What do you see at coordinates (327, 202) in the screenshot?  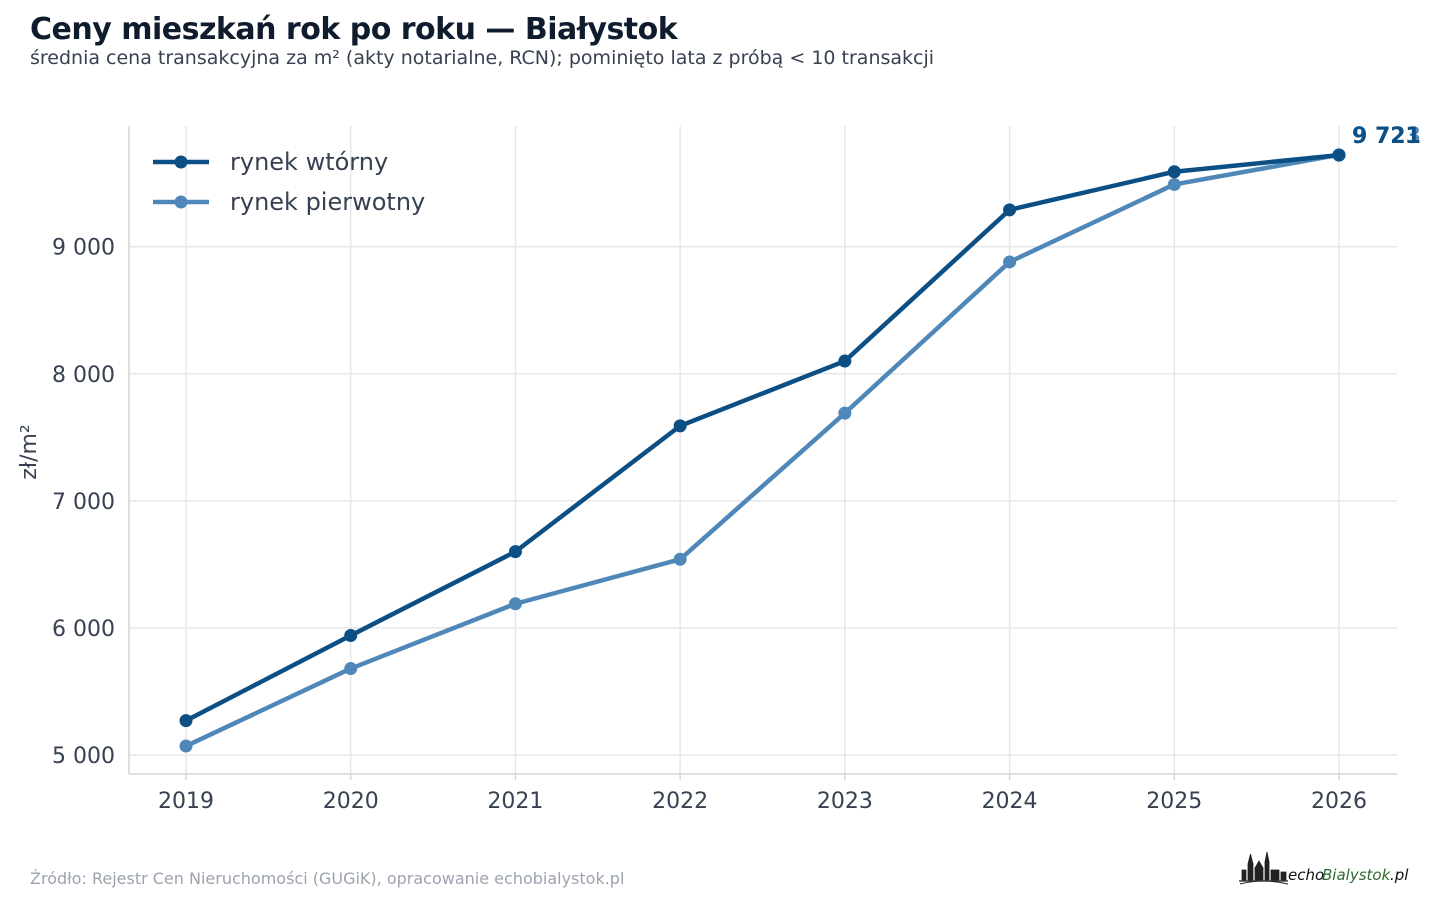 I see `legend-label: rynek pierwotny` at bounding box center [327, 202].